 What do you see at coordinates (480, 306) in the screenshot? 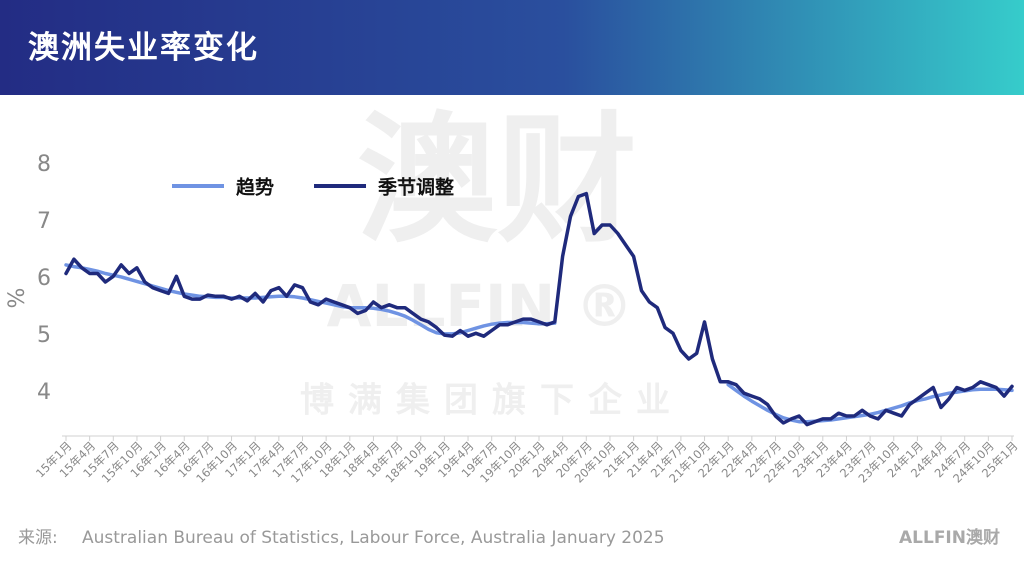
I see `watermark-text: ALLFIN ®` at bounding box center [480, 306].